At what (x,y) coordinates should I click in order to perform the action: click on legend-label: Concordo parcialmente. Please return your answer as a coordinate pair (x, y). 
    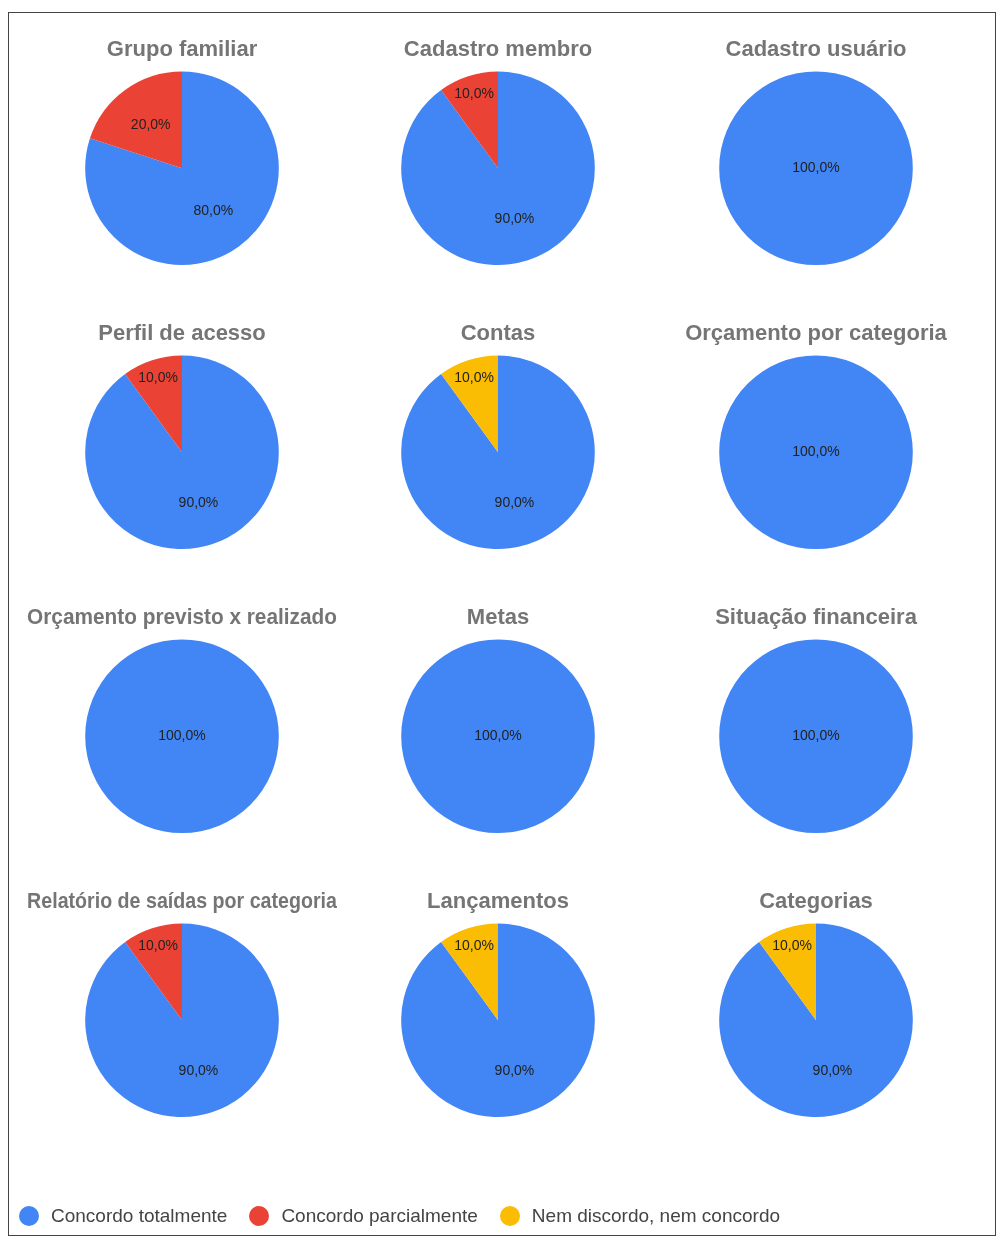
    Looking at the image, I should click on (379, 1216).